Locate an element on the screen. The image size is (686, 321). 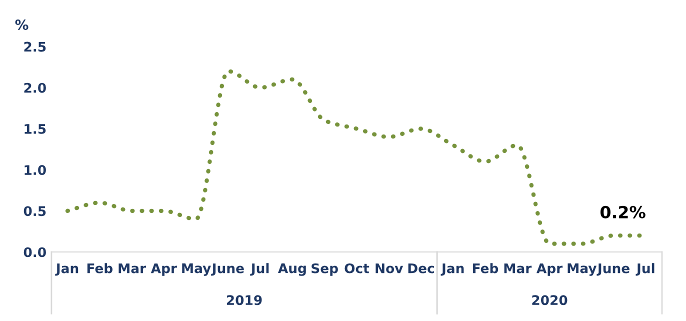
y-axis-title: % is located at coordinates (21, 25).